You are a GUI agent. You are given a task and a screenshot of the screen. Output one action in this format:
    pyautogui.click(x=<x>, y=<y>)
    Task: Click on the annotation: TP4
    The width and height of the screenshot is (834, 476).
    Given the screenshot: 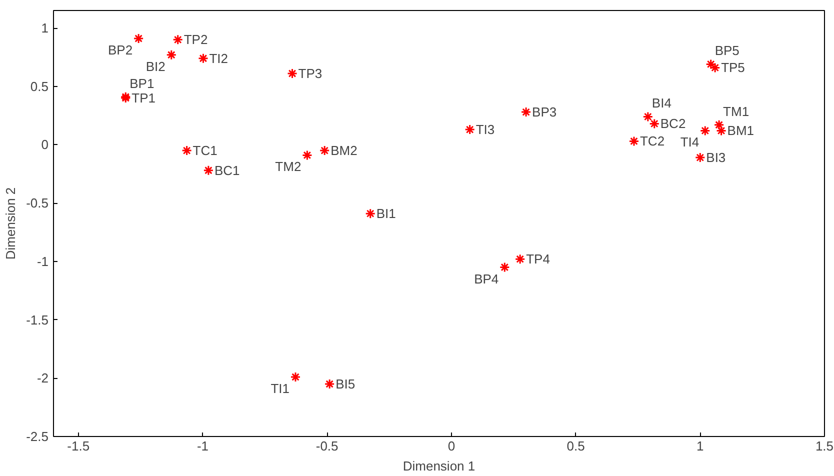 What is the action you would take?
    pyautogui.click(x=538, y=259)
    